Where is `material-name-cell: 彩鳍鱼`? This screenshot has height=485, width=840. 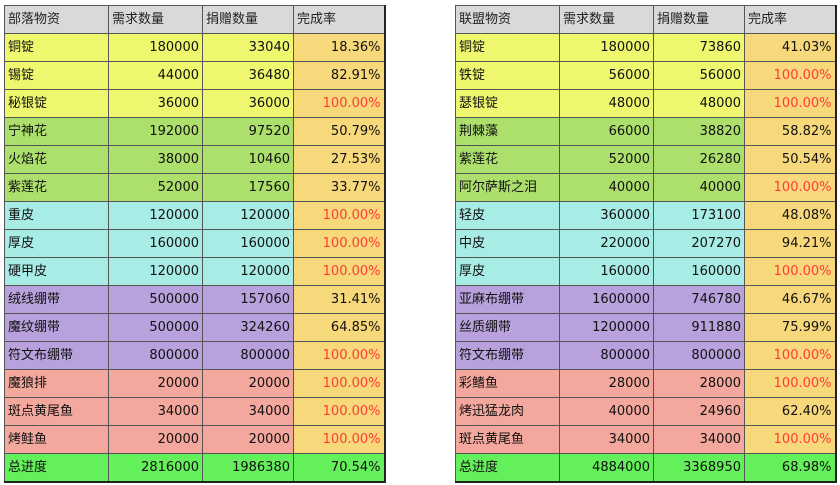
material-name-cell: 彩鳍鱼 is located at coordinates (507, 383).